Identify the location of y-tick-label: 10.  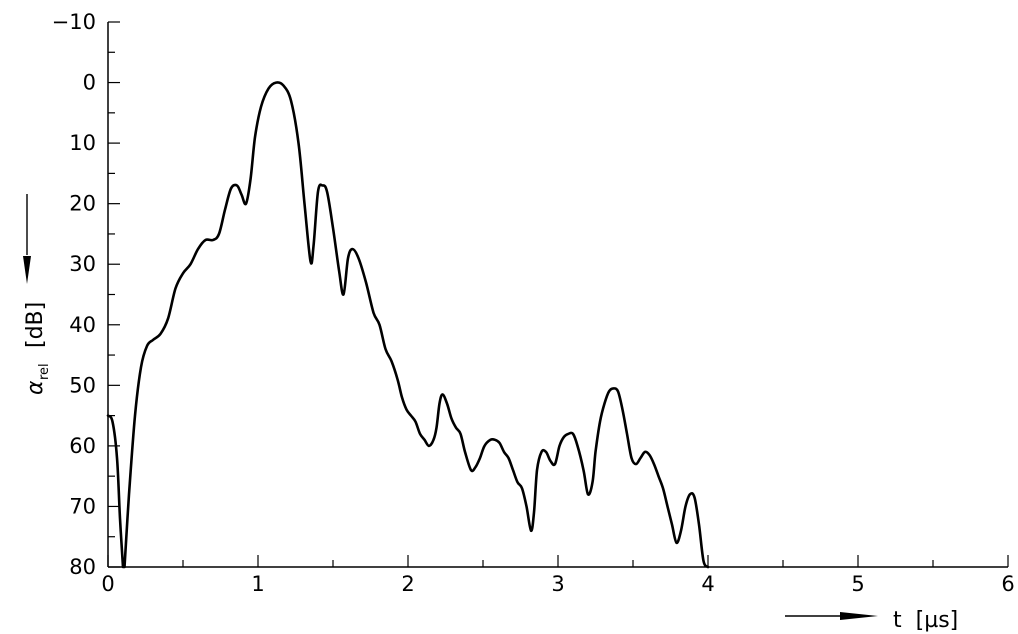
(82, 143).